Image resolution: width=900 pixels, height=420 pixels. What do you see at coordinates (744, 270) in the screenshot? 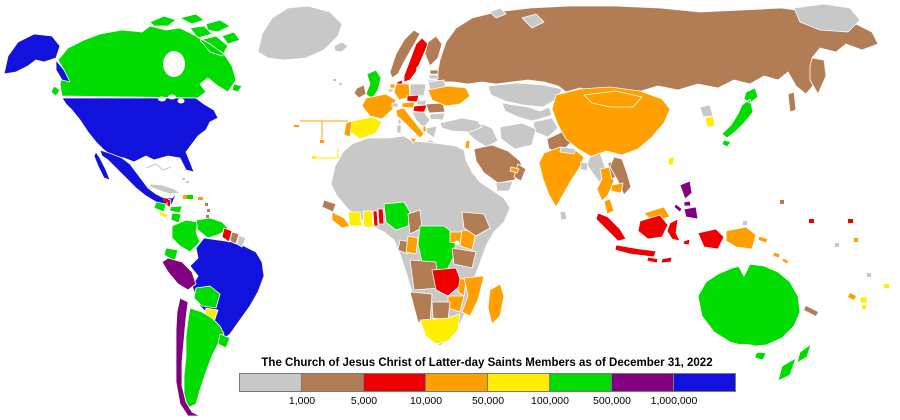
I see `gulf-of-carpentaria` at bounding box center [744, 270].